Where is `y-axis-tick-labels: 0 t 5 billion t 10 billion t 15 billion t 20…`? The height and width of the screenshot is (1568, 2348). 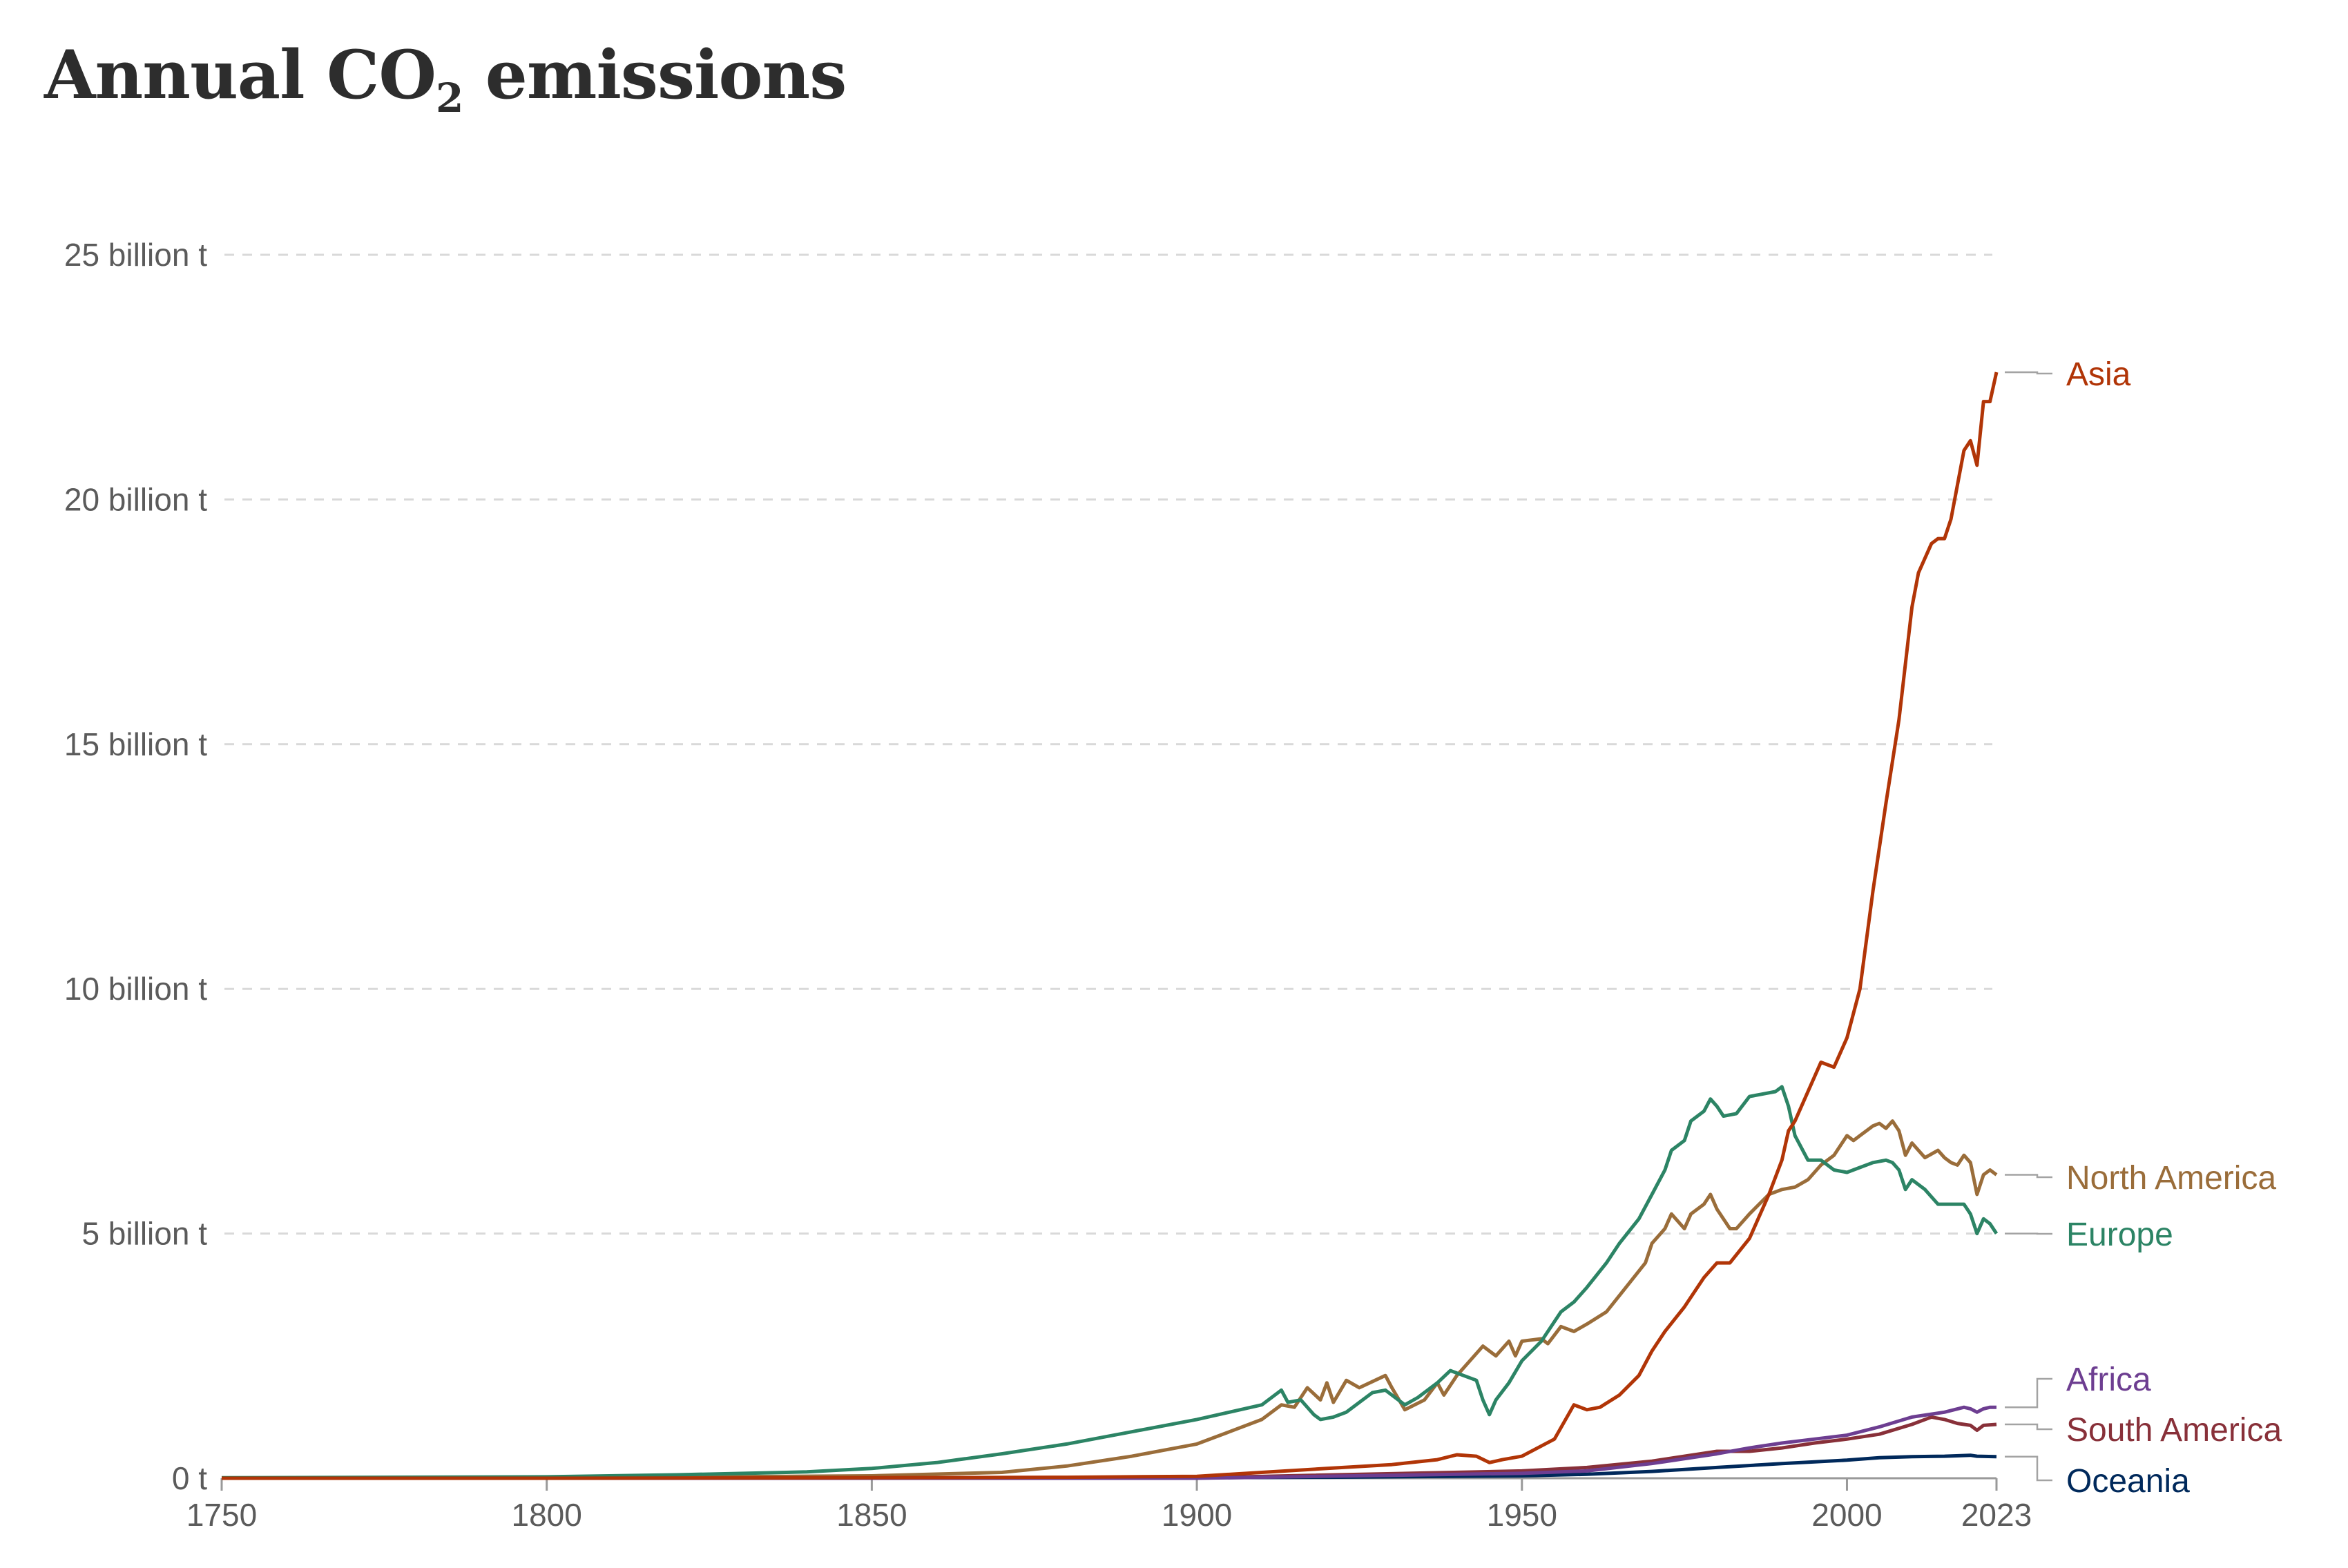
y-axis-tick-labels: 0 t 5 billion t 10 billion t 15 billion t 20… is located at coordinates (135, 866).